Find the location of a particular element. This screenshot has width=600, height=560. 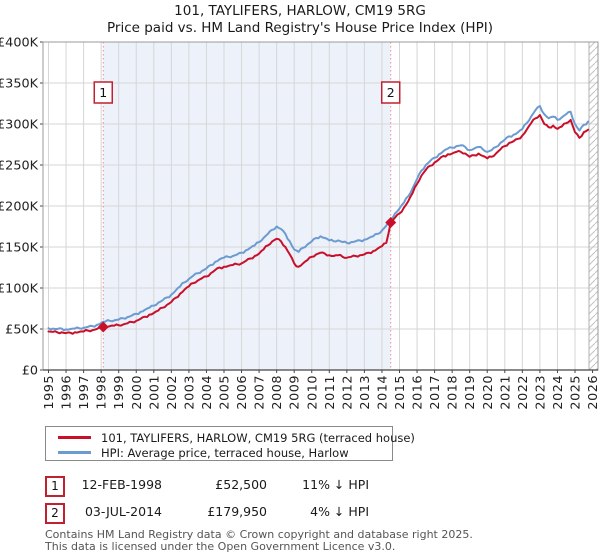

x-tick-label: 2010 is located at coordinates (312, 392).